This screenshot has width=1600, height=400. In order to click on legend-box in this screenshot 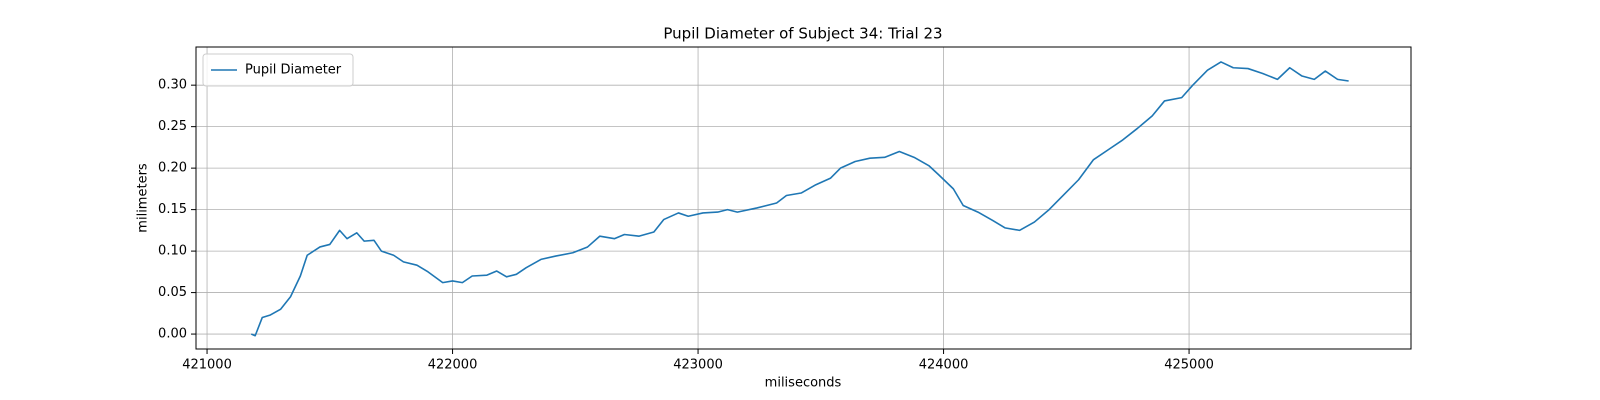, I will do `click(278, 70)`.